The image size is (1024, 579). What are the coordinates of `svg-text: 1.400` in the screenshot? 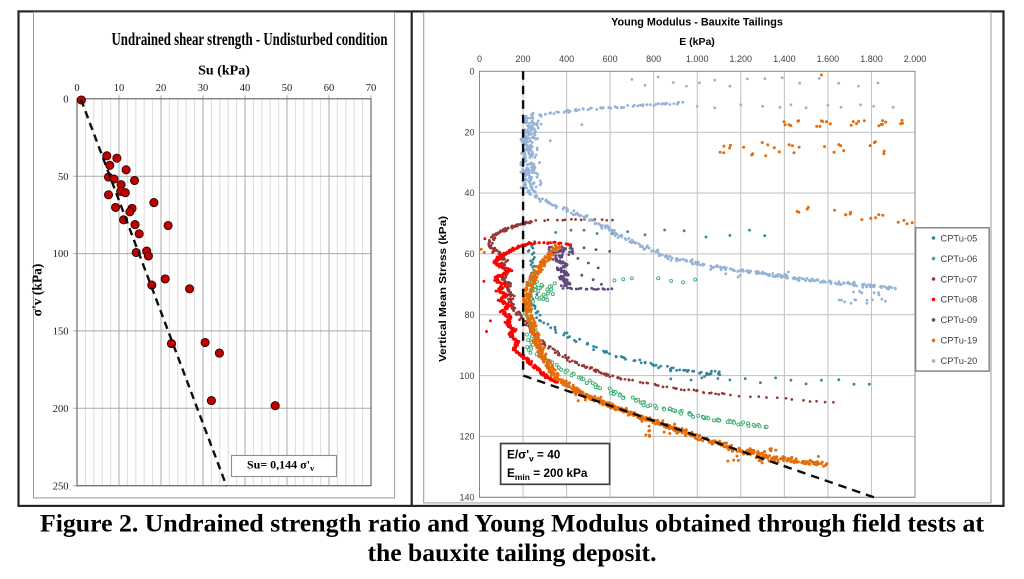 It's located at (784, 59).